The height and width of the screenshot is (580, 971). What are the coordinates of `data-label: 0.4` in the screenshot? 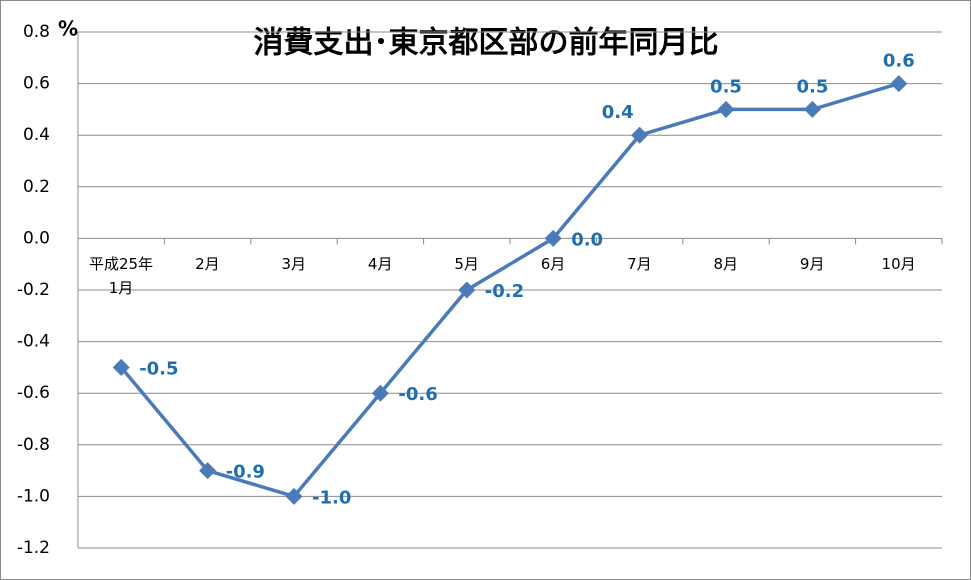 It's located at (618, 112).